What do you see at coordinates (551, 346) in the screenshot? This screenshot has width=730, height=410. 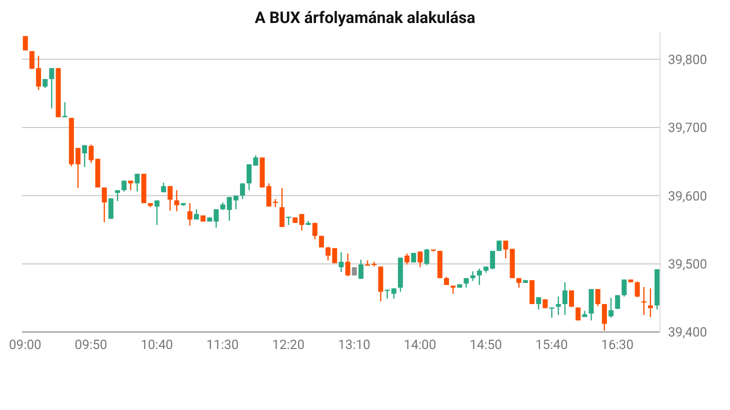 I see `x-tick-label: 15:40` at bounding box center [551, 346].